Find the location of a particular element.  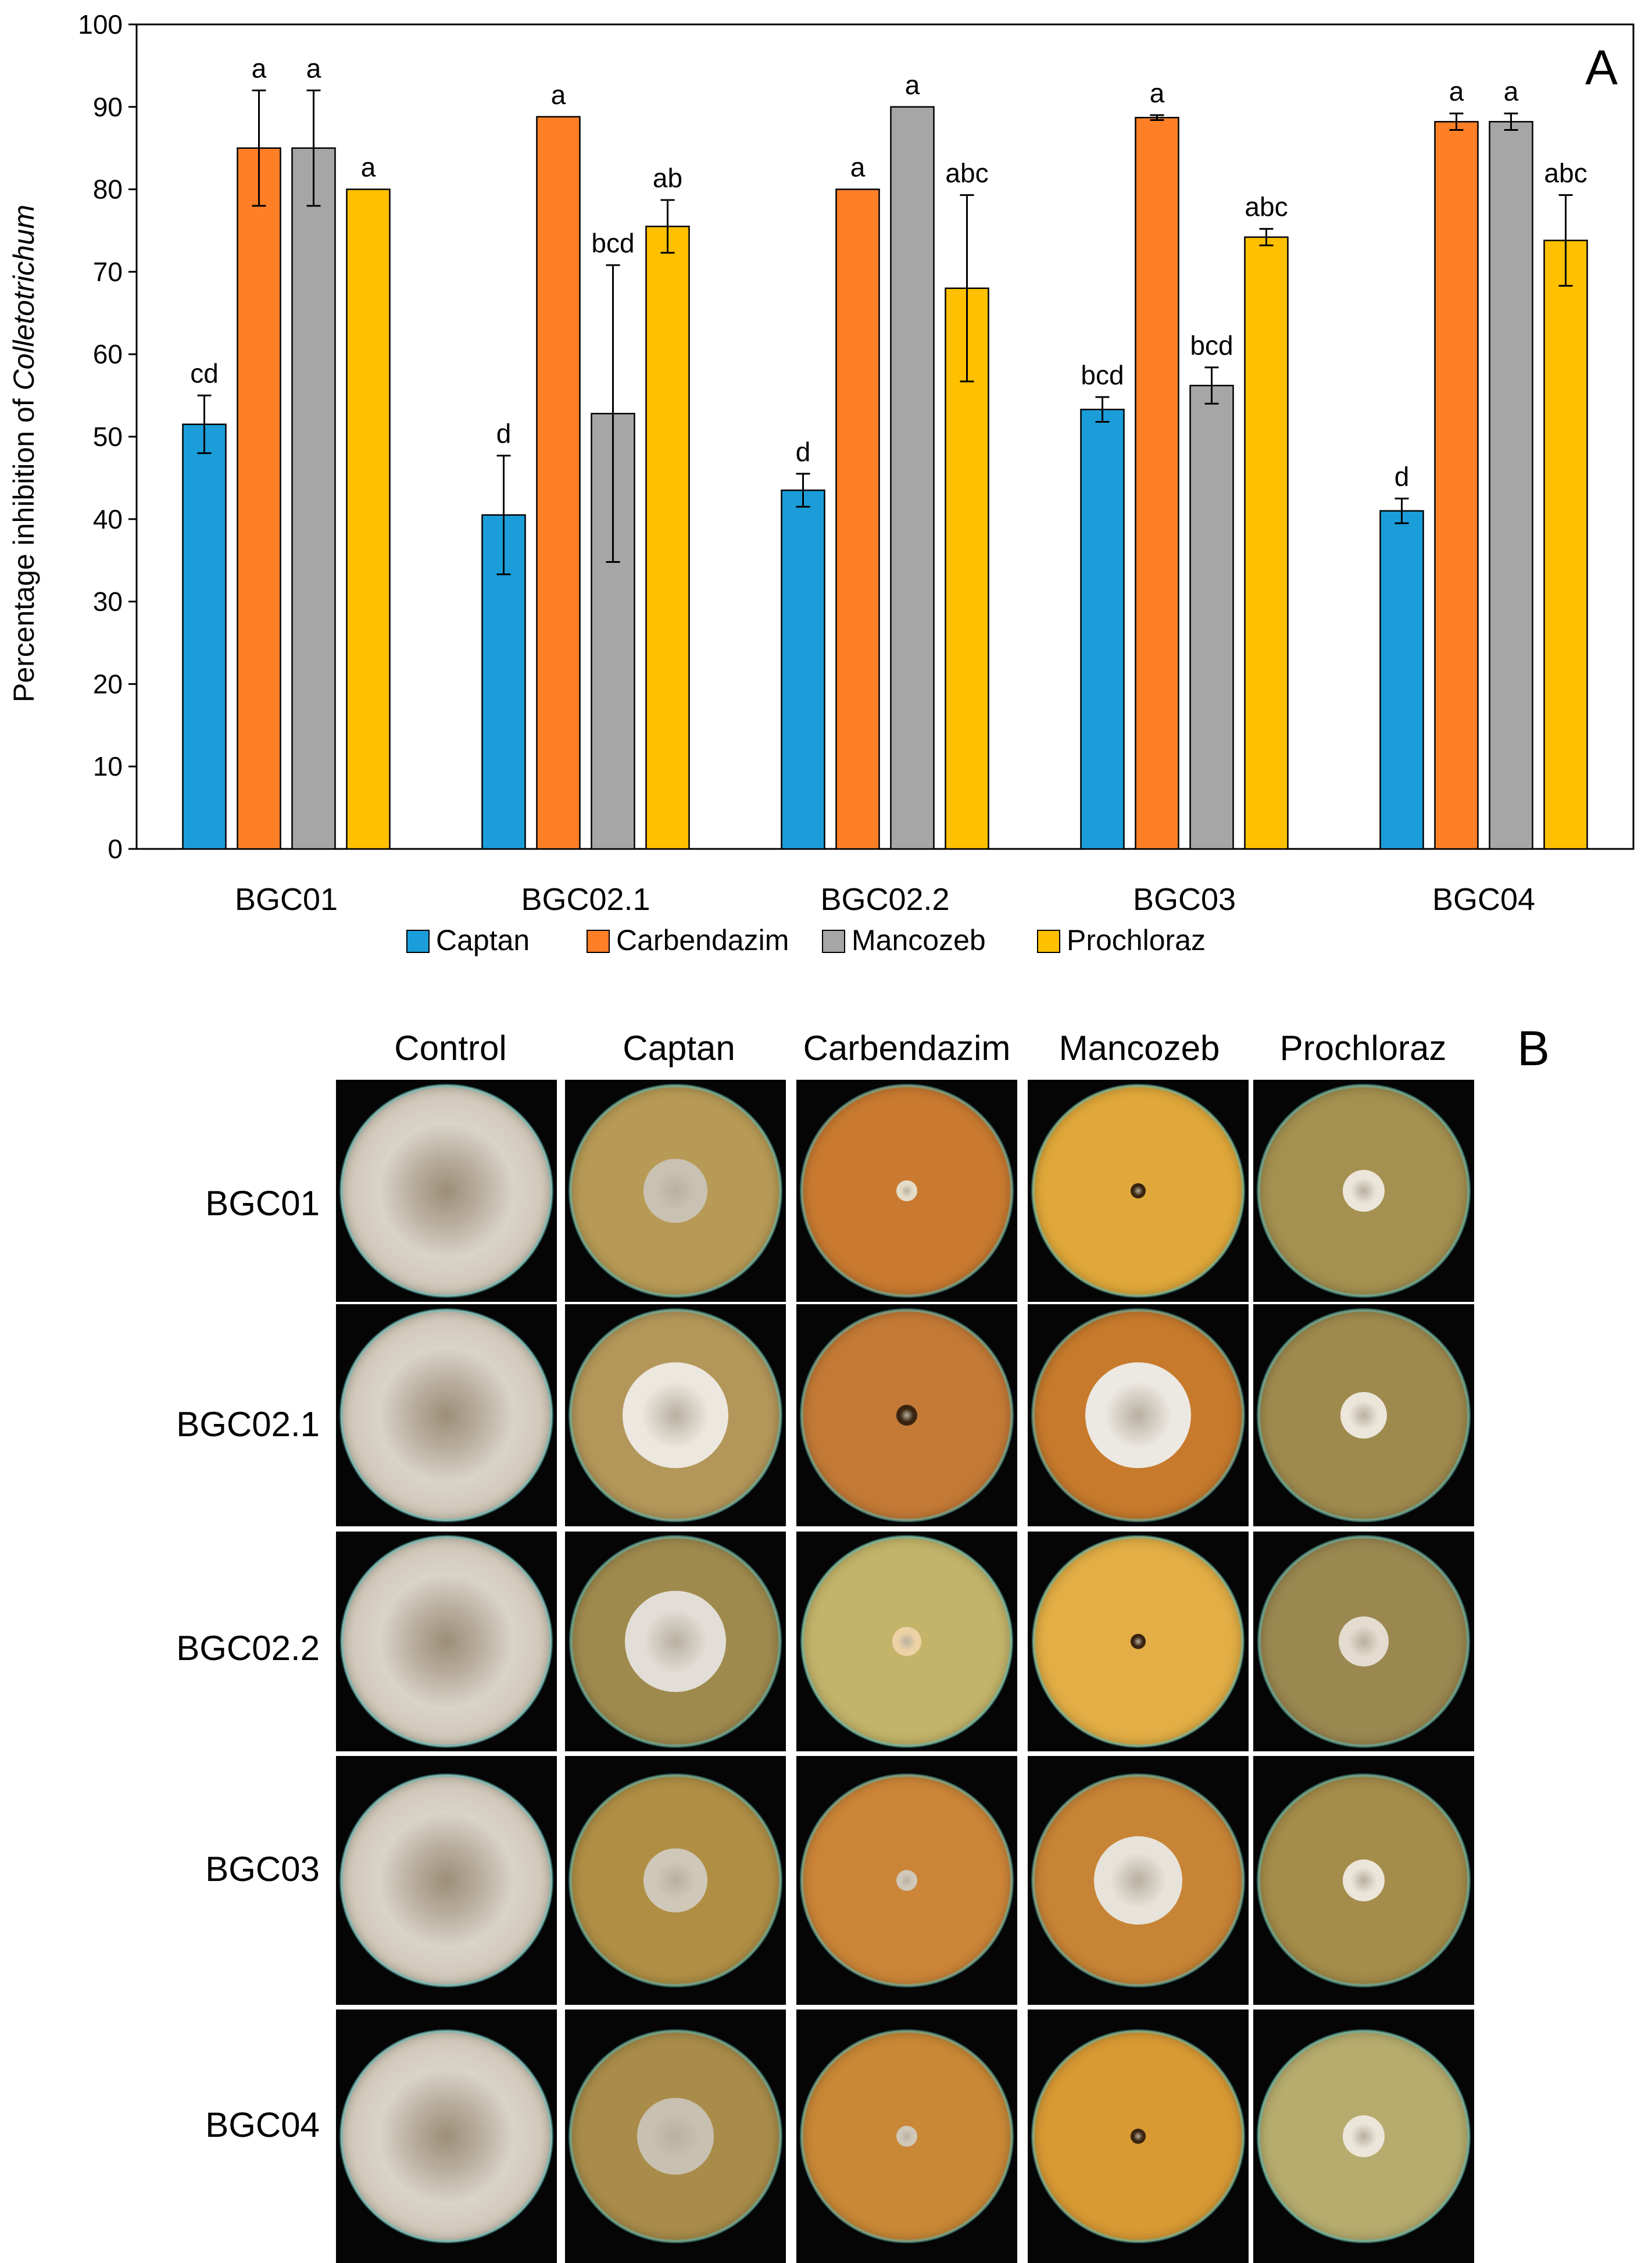

y-tick-label: 90 is located at coordinates (108, 107).